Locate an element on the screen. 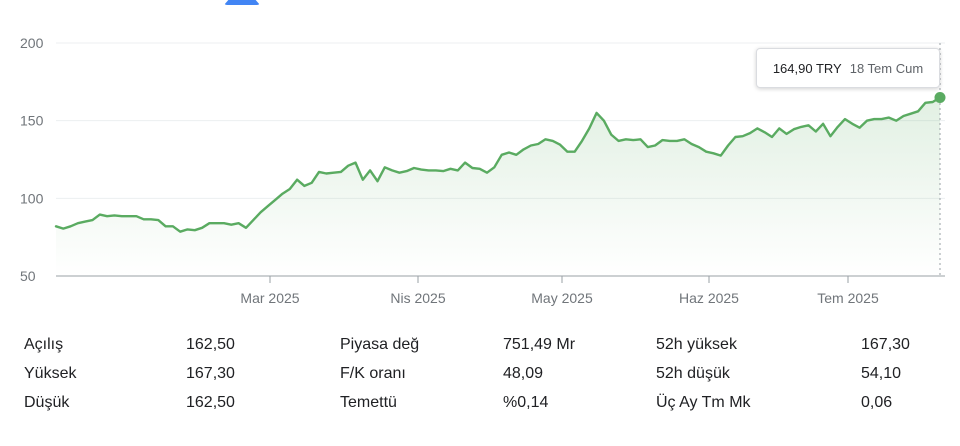 The image size is (960, 446). x-tick-label: May 2025 is located at coordinates (562, 298).